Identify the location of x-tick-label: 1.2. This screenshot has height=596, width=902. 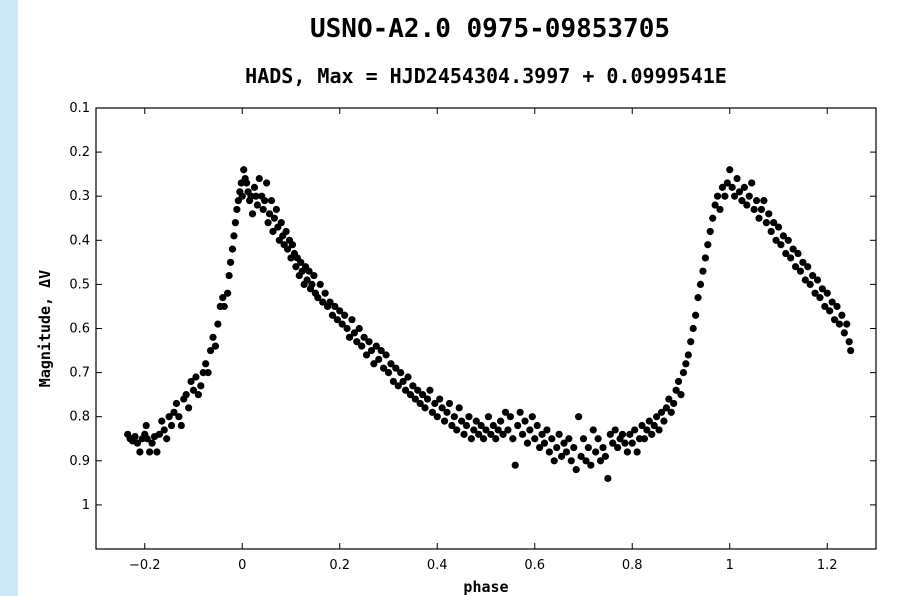
(827, 565).